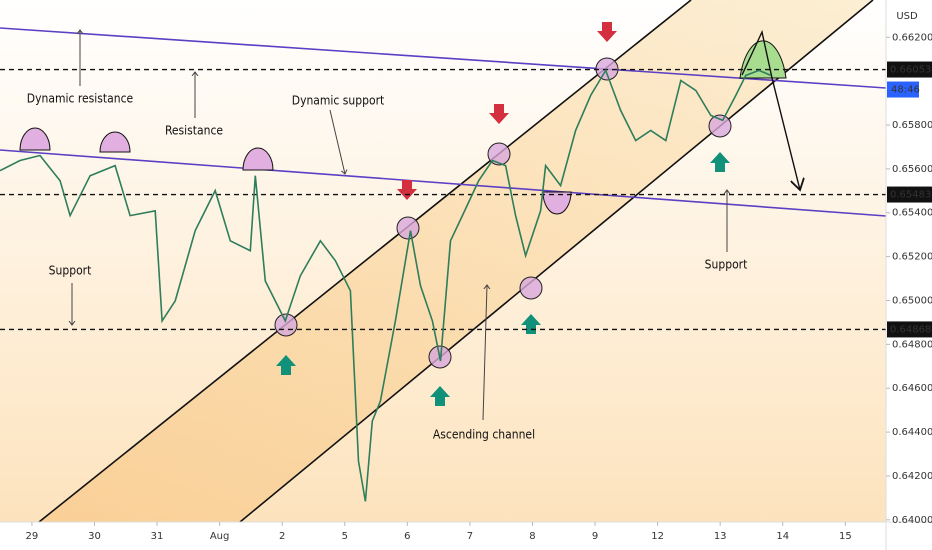 The image size is (932, 550). What do you see at coordinates (194, 131) in the screenshot?
I see `annotation: Resistance` at bounding box center [194, 131].